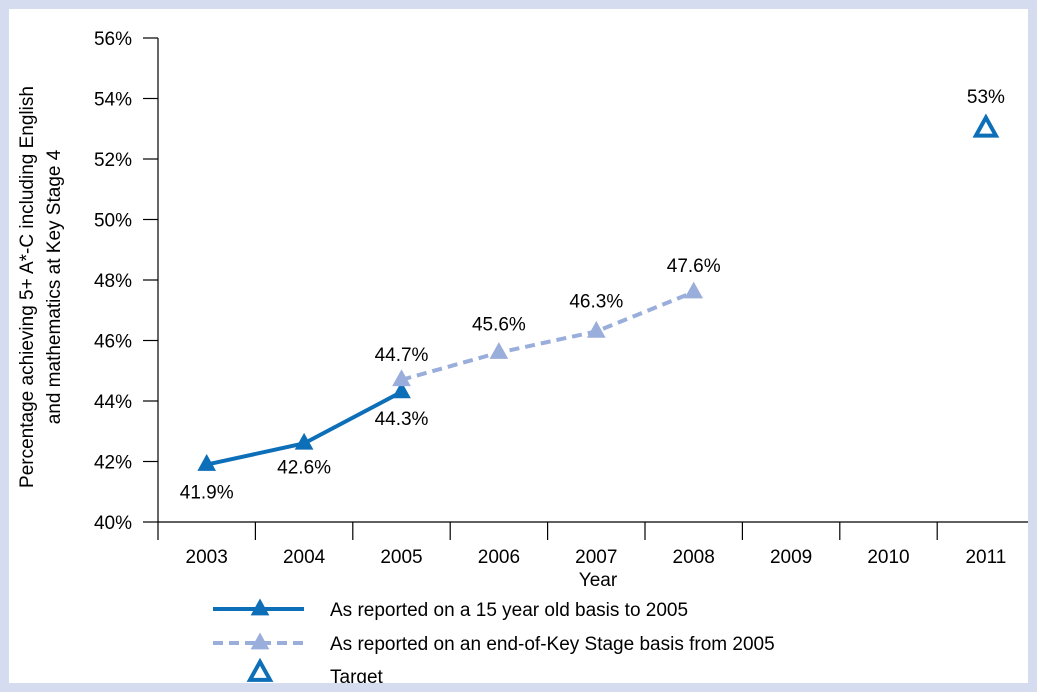 This screenshot has width=1037, height=692. I want to click on x-tick-label: 2010, so click(888, 557).